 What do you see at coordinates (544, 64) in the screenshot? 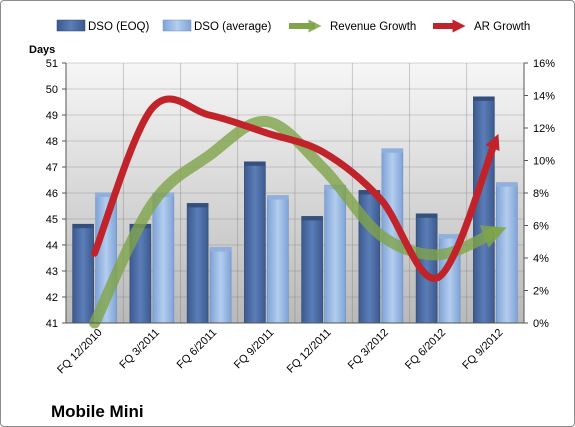
I see `y-right-tick-label: 16%` at bounding box center [544, 64].